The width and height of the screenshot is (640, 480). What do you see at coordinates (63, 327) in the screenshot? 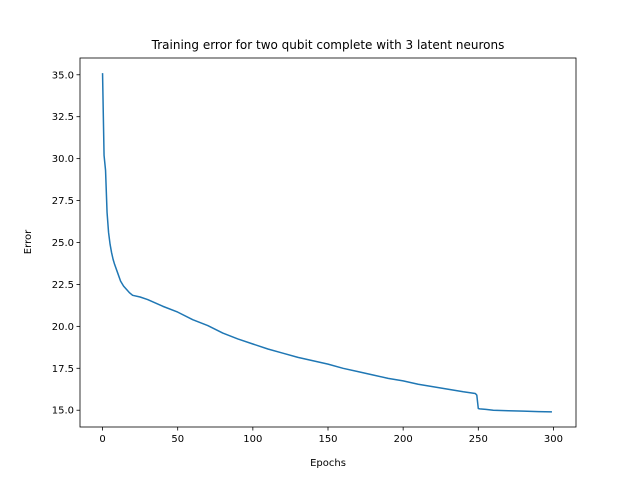
I see `y-tick-label: 20.0` at bounding box center [63, 327].